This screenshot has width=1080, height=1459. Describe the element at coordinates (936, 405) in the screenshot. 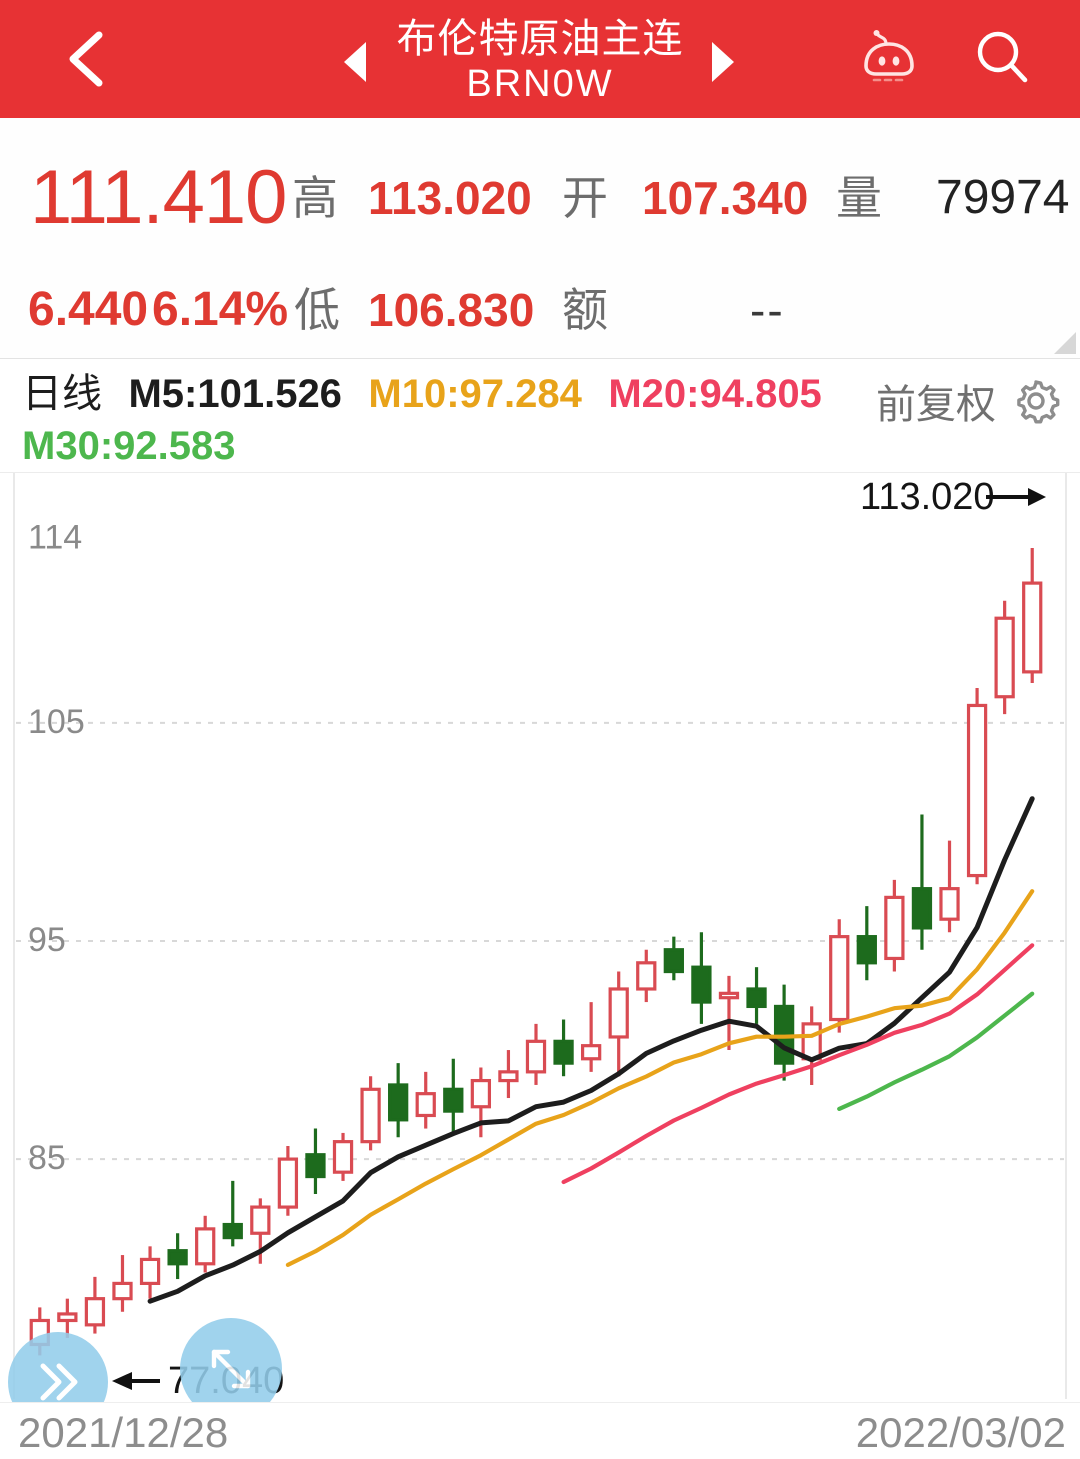

I see `adjust-mode-label: 前复权` at that location.